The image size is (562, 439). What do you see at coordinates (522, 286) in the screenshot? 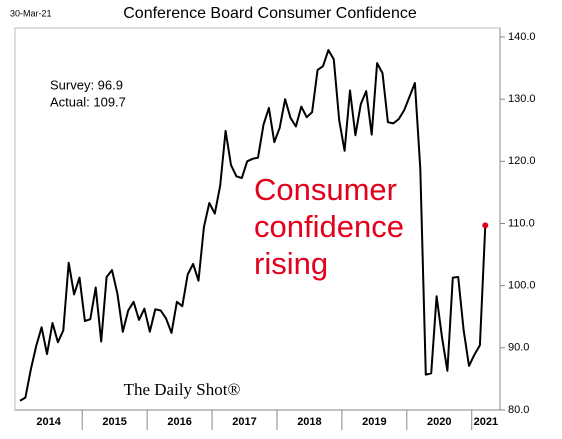
I see `y-tick-label: 100.0` at bounding box center [522, 286].